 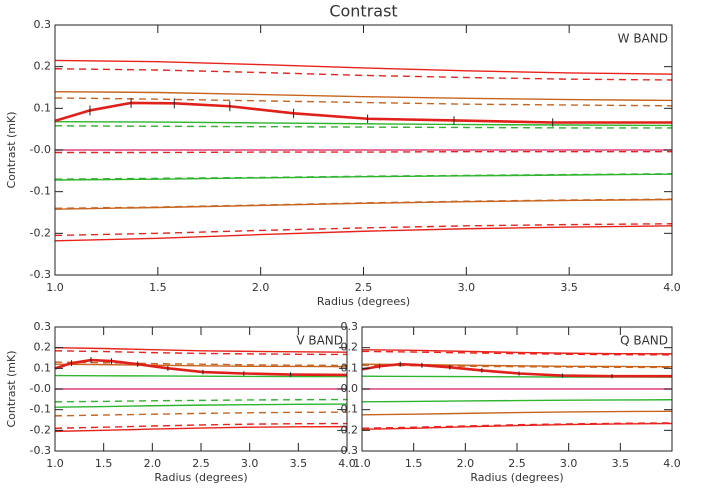 What do you see at coordinates (319, 341) in the screenshot?
I see `band-label: V BAND` at bounding box center [319, 341].